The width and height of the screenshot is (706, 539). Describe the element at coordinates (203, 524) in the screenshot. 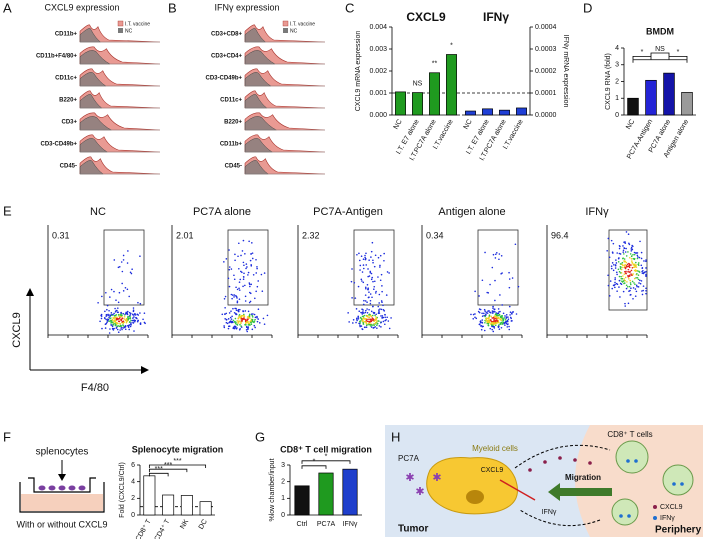

I see `x-tick-label: DC` at that location.